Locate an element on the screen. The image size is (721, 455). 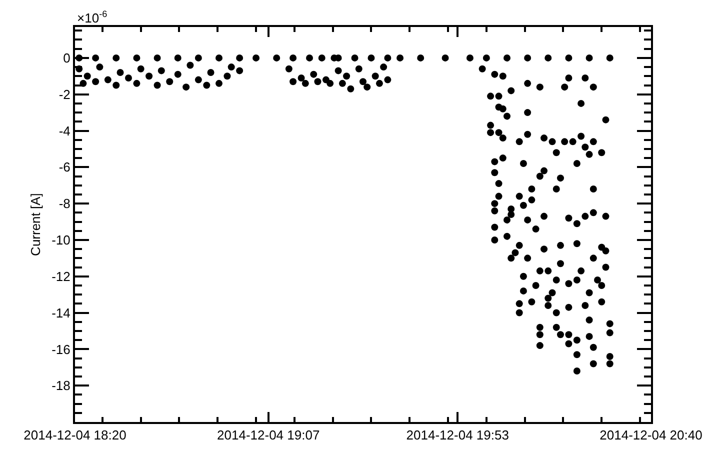
y-tick-label: -4 is located at coordinates (64, 130).